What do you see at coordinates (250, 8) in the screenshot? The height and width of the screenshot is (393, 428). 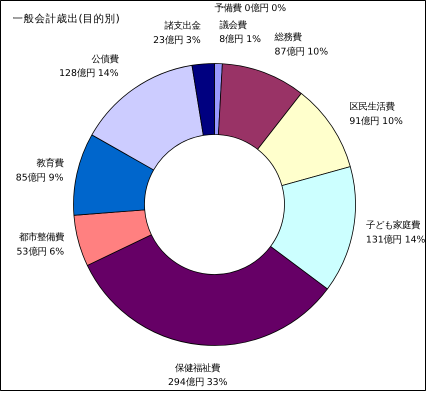 I see `category-label: 予備費 0億円 0%` at bounding box center [250, 8].